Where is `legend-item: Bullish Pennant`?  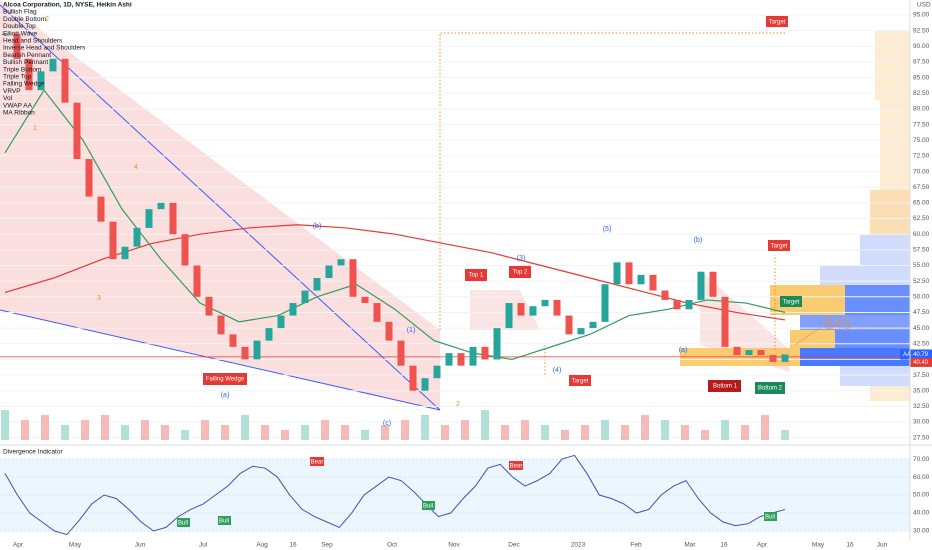
legend-item: Bullish Pennant is located at coordinates (25, 62).